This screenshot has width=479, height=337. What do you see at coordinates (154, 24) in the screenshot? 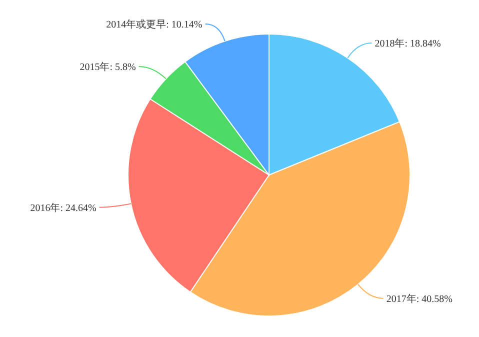
I see `slice-label: 2014年或更早: 10.14%` at bounding box center [154, 24].